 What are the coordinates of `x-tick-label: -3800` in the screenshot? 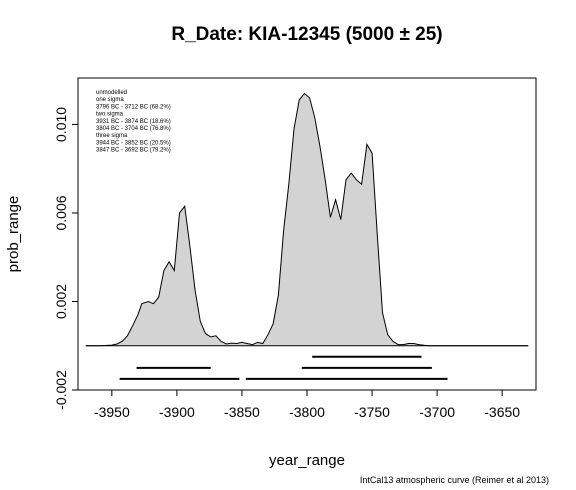 It's located at (307, 412).